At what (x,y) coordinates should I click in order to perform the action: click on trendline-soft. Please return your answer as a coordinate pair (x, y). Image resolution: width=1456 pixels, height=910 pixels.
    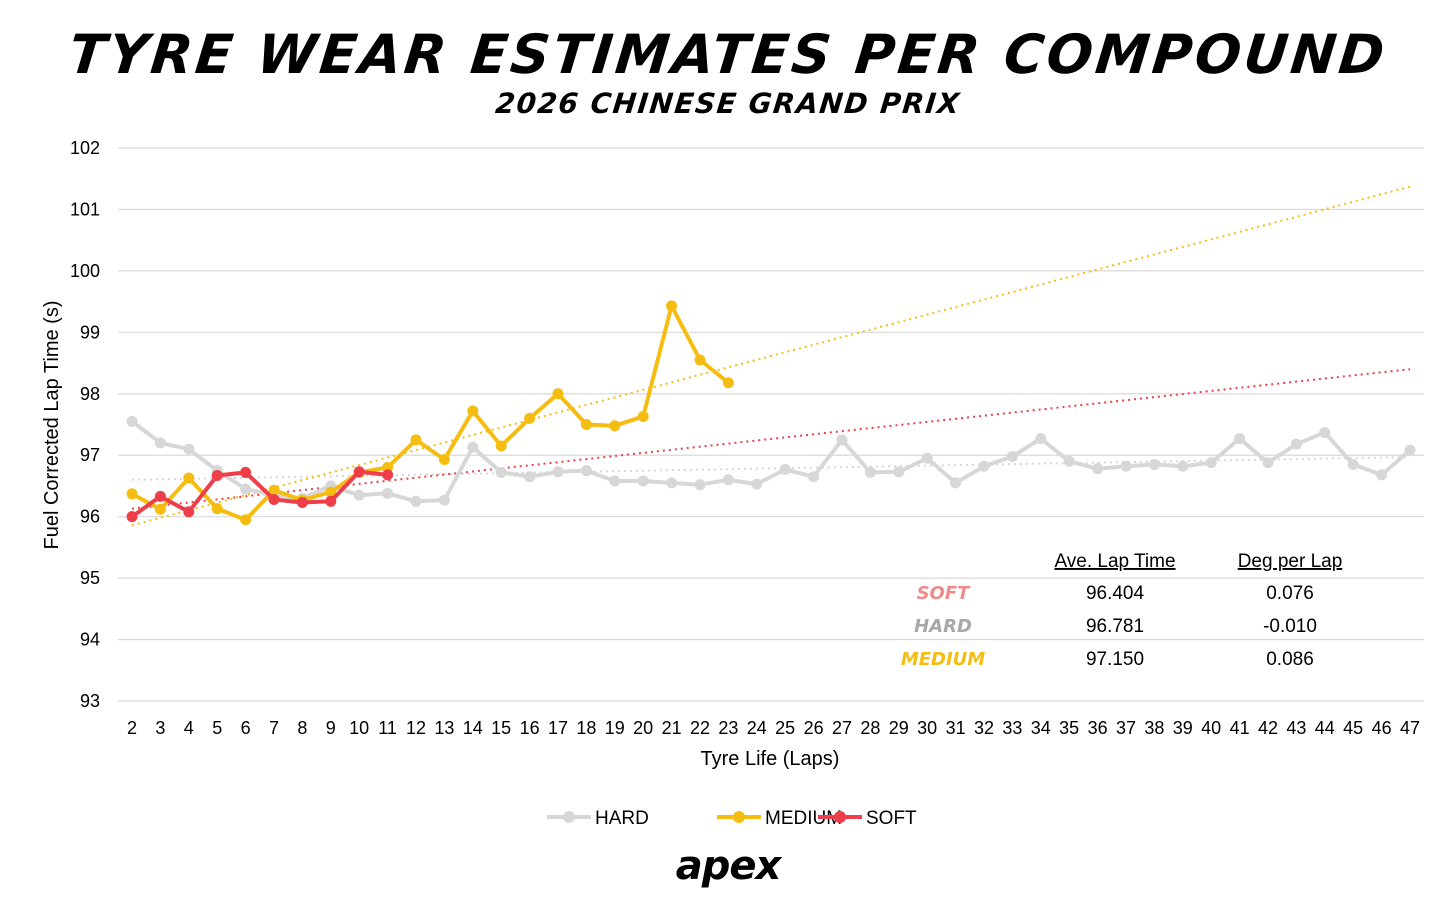
    Looking at the image, I should click on (771, 439).